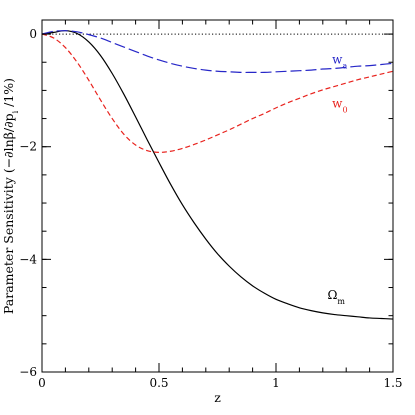 This screenshot has height=415, width=415. What do you see at coordinates (33, 34) in the screenshot?
I see `y-tick-label: 0` at bounding box center [33, 34].